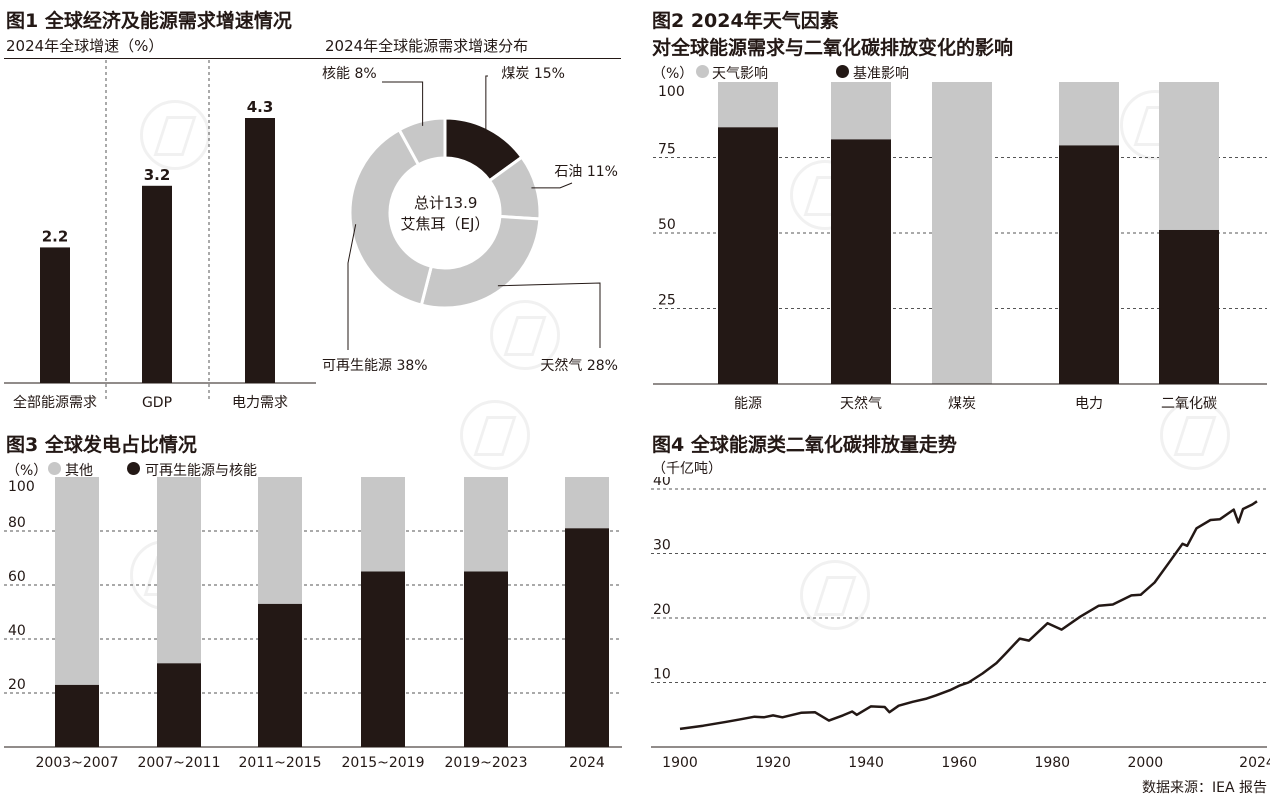  What do you see at coordinates (586, 172) in the screenshot?
I see `pie-label-石油: 石油 11%` at bounding box center [586, 172].